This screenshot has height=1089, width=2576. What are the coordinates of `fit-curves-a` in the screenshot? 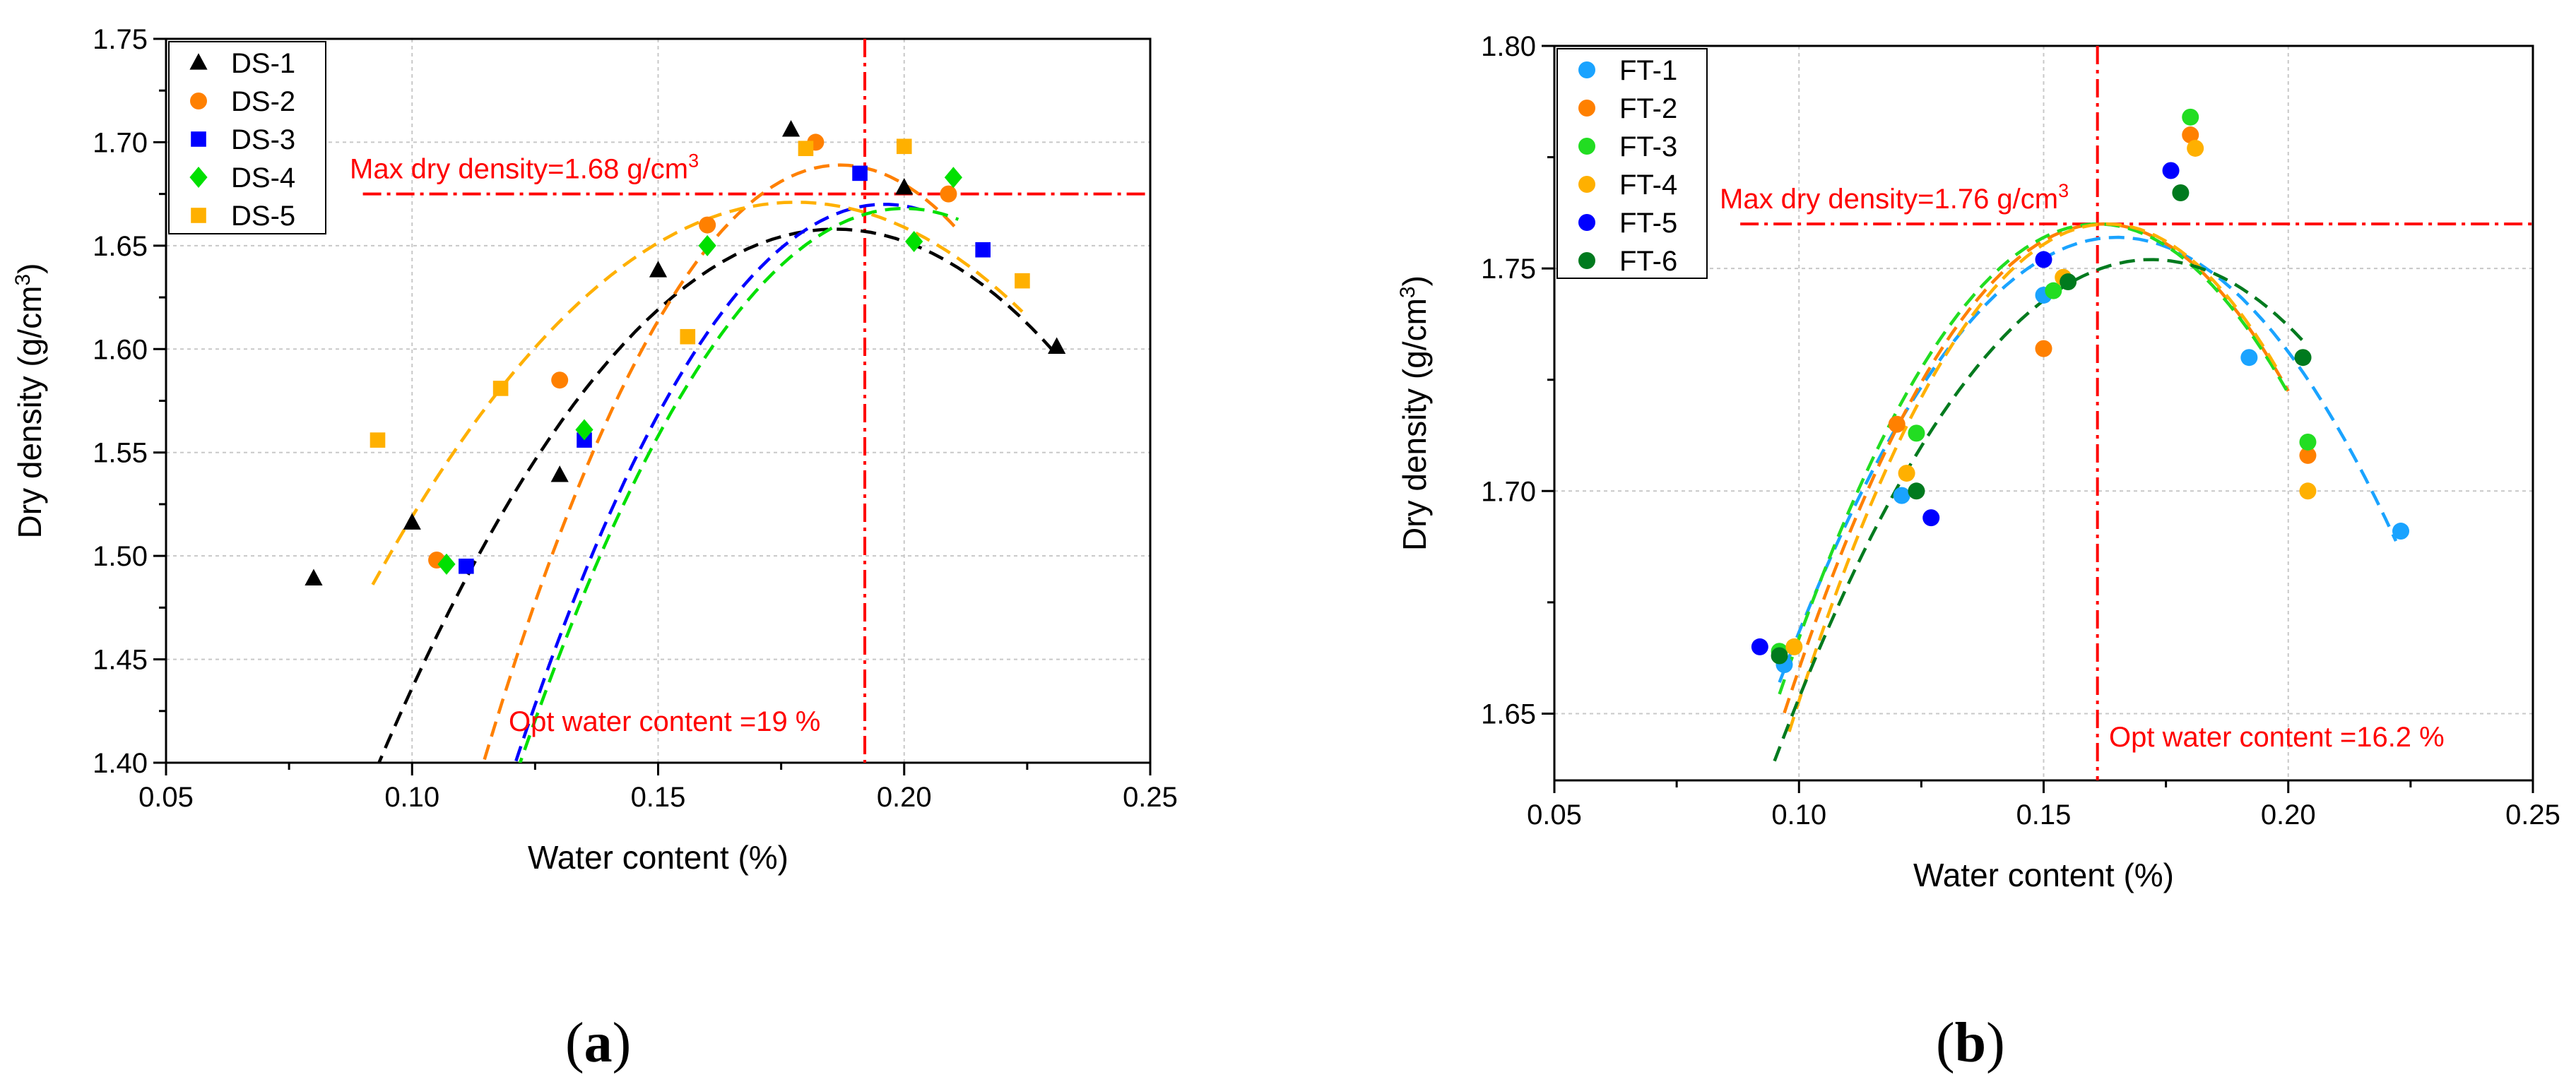 It's located at (714, 463).